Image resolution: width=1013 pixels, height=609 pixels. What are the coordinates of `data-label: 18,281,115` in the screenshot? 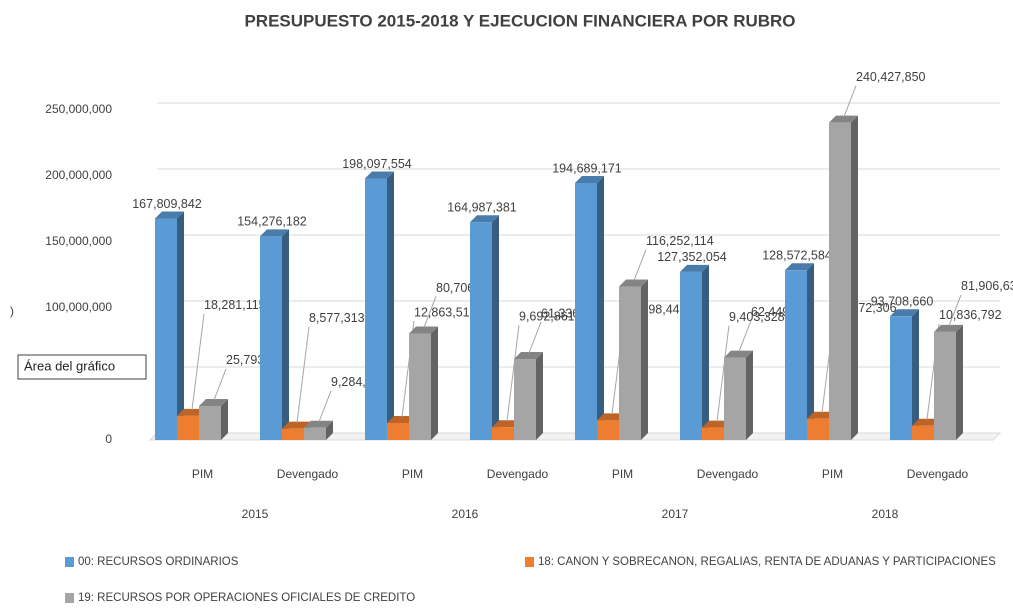 It's located at (235, 305).